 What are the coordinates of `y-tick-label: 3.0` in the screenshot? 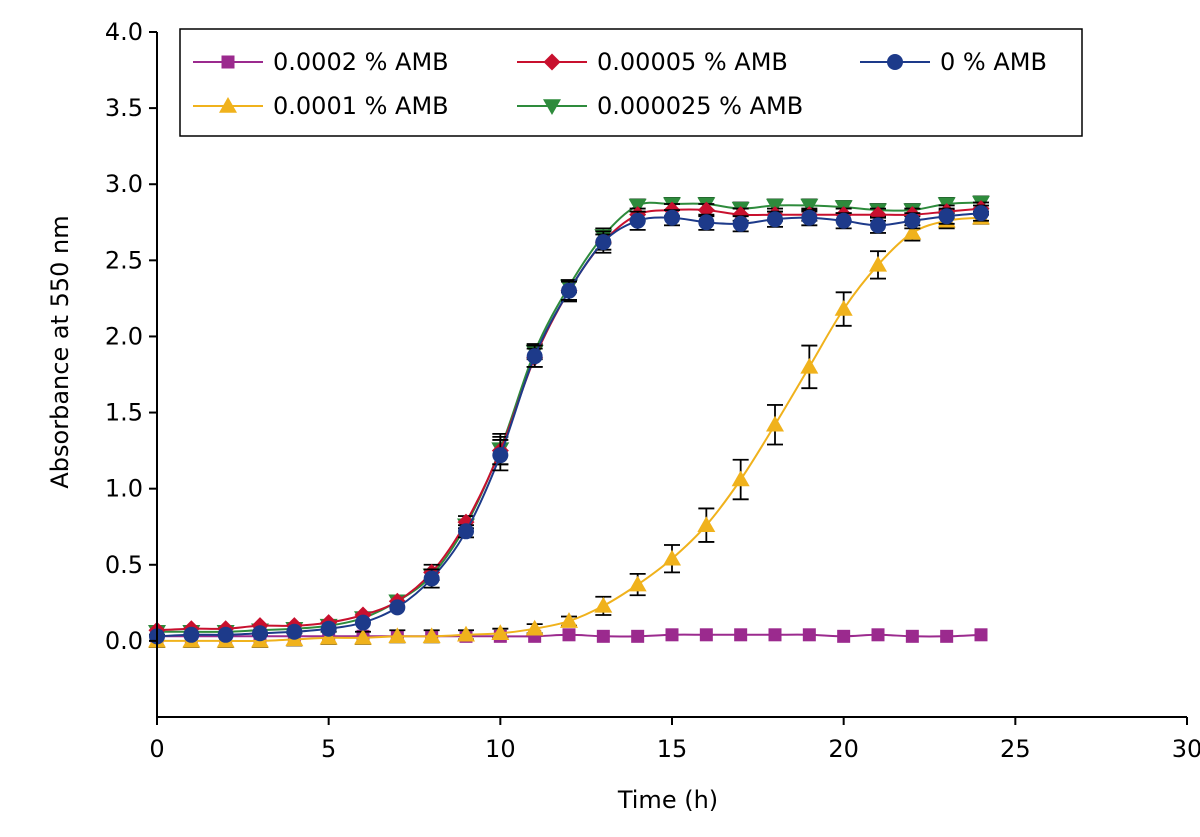 It's located at (124, 184).